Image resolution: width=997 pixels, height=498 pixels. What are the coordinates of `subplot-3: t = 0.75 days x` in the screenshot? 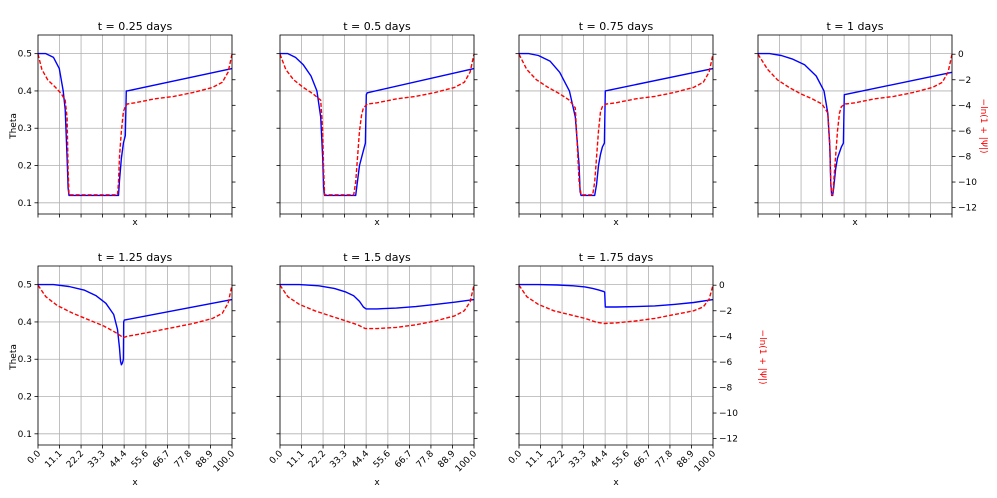 It's located at (616, 124).